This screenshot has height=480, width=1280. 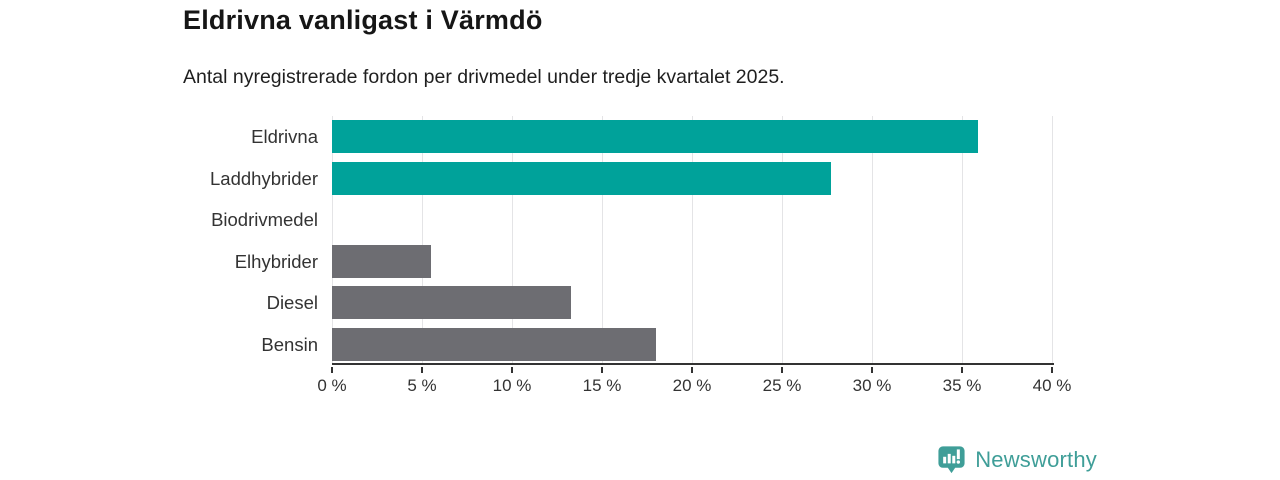 I want to click on x-tick-label-35: 35 %, so click(x=962, y=385).